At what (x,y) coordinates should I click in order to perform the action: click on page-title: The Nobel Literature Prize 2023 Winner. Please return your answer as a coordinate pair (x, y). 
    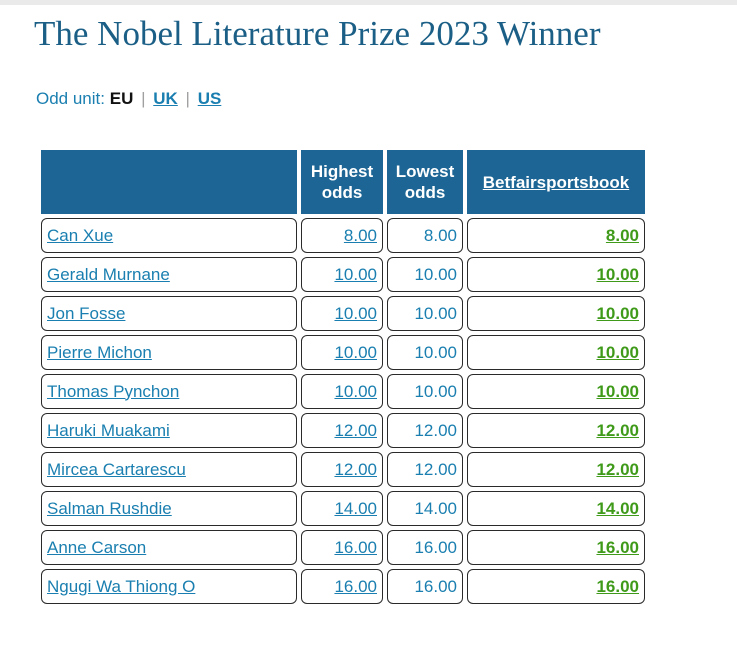
    Looking at the image, I should click on (317, 33).